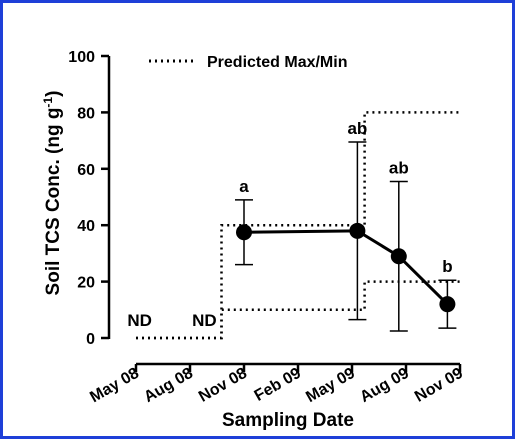 The image size is (515, 442). What do you see at coordinates (86, 226) in the screenshot?
I see `y-tick-label: 40` at bounding box center [86, 226].